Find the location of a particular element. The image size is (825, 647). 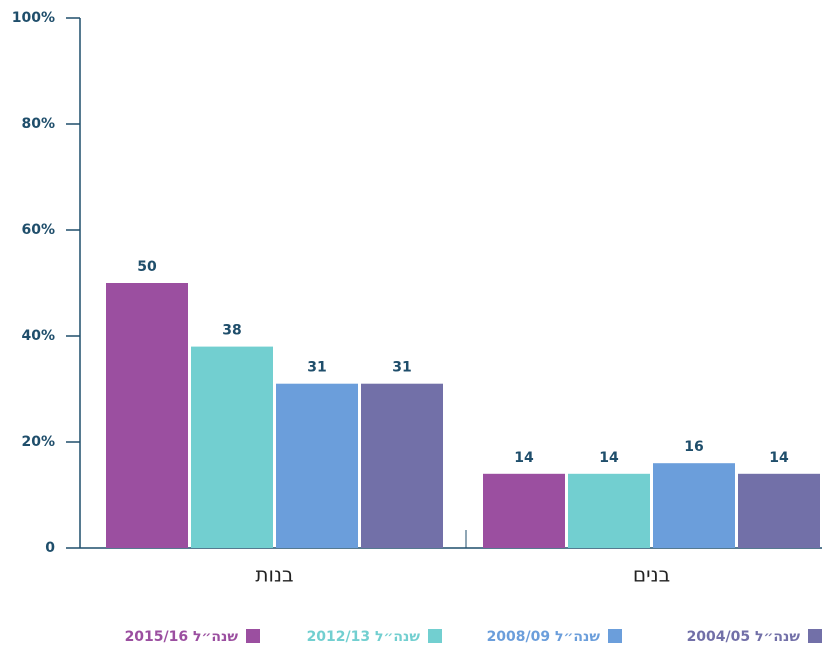

value-label: 16 is located at coordinates (693, 447).